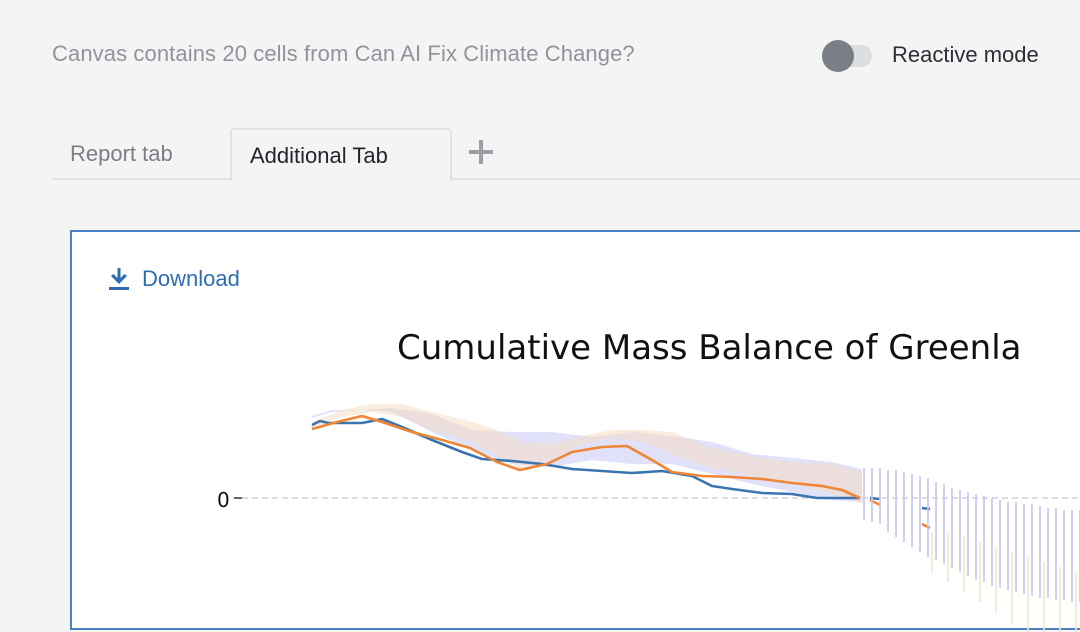  I want to click on tab-bar-divider, so click(566, 179).